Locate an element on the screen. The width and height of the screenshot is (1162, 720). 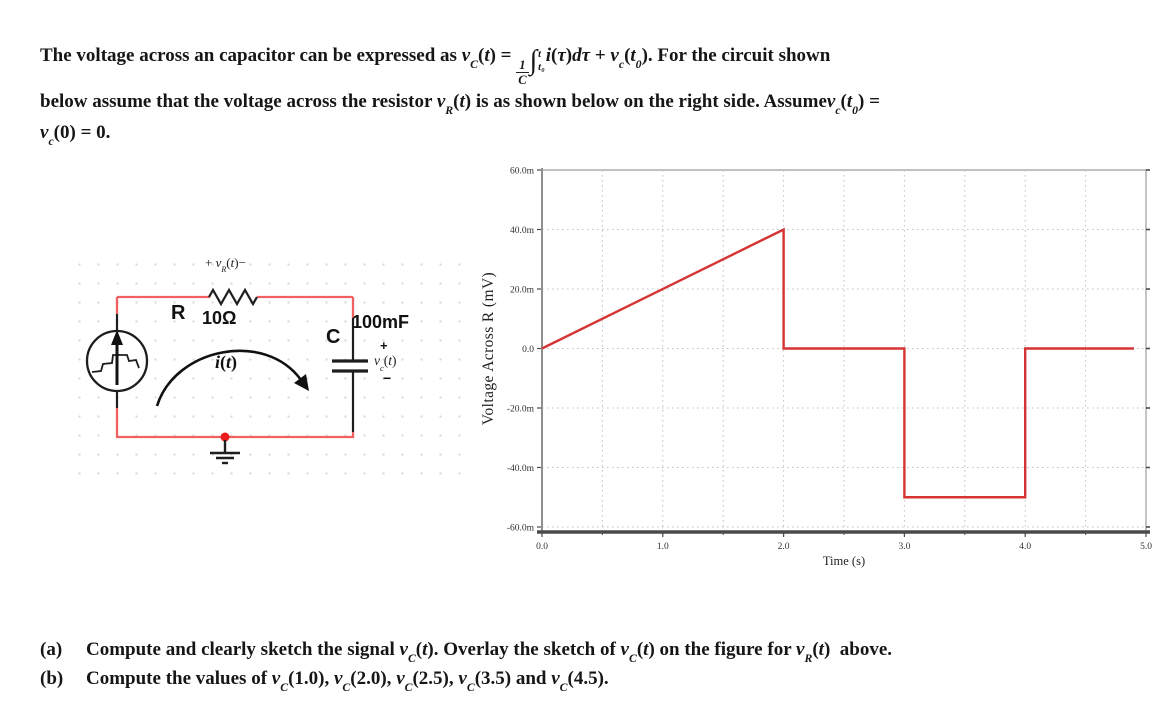
question-b-label: (b) is located at coordinates (52, 678).